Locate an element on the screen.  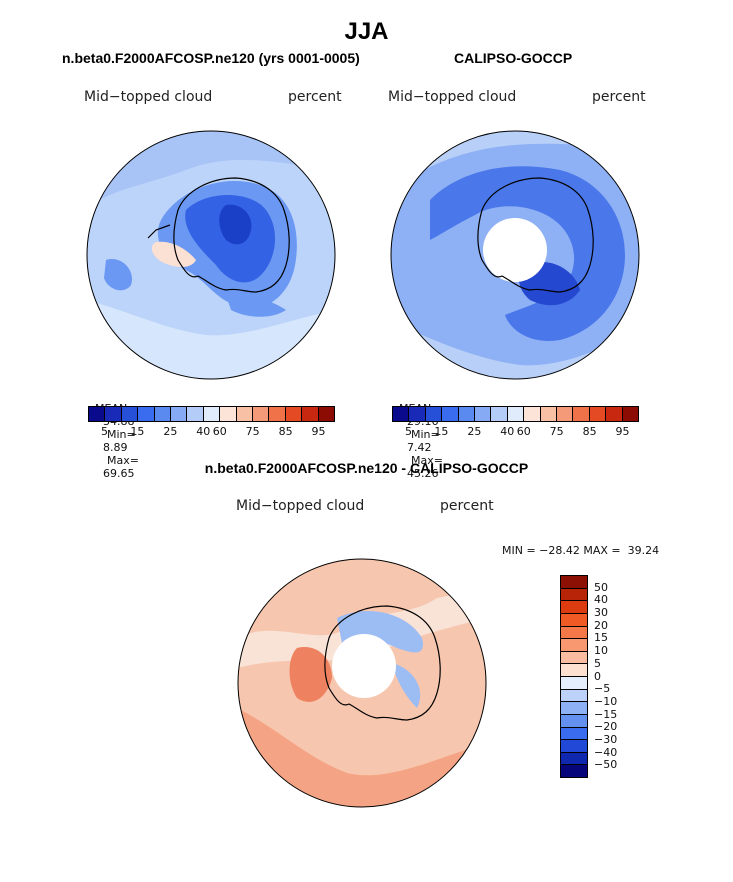
panel1-outer-light is located at coordinates (211, 339).